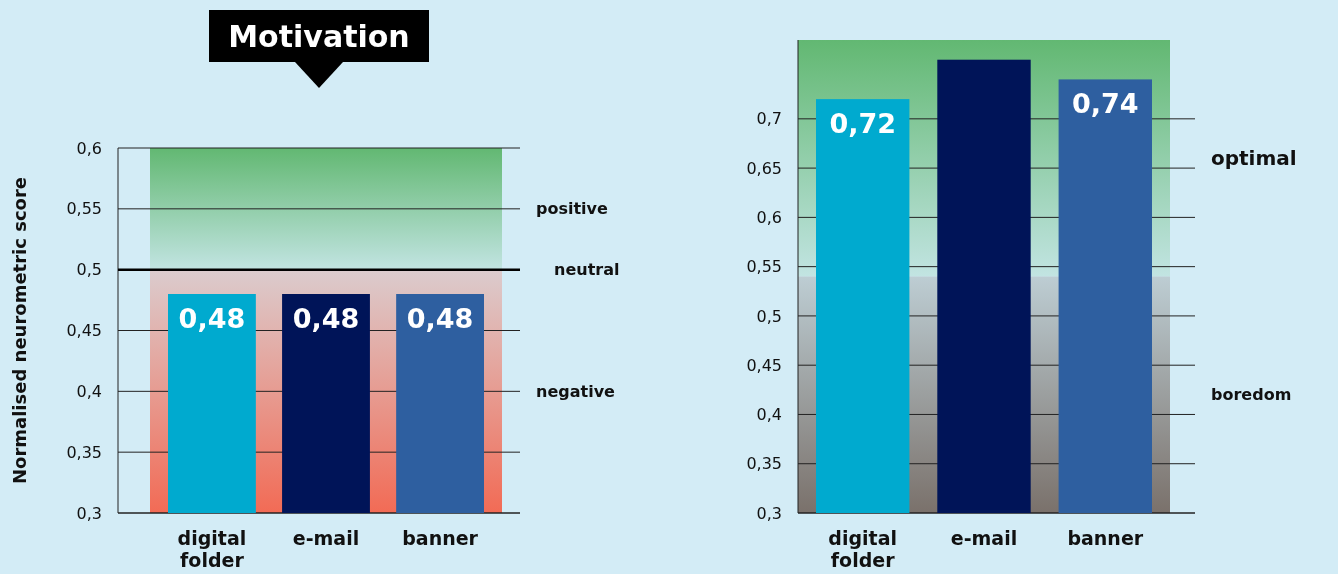  Describe the element at coordinates (1105, 104) in the screenshot. I see `data-label: 0,74` at that location.